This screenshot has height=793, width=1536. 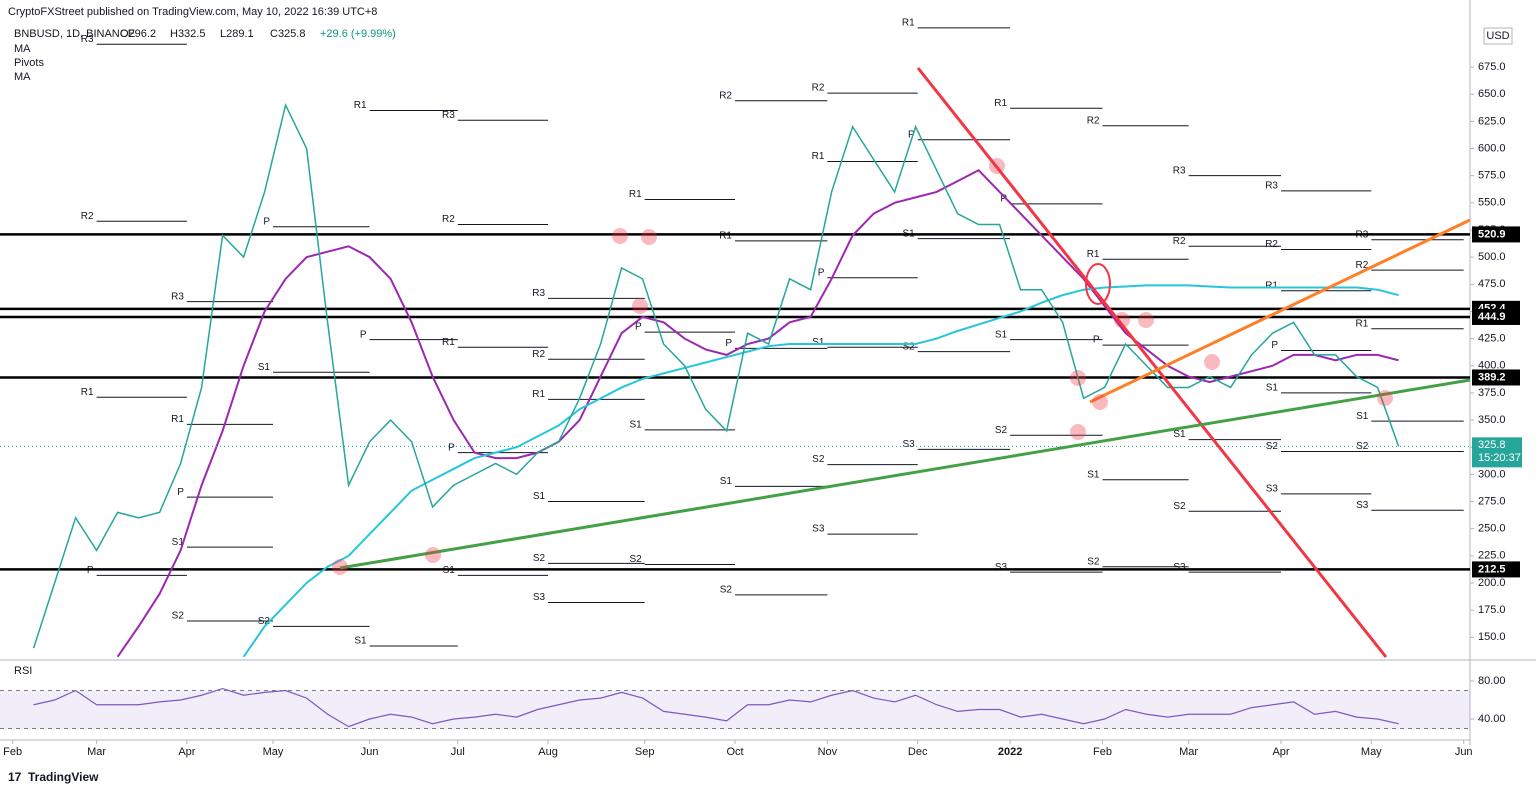 What do you see at coordinates (1492, 366) in the screenshot?
I see `y-tick-label: 400.0` at bounding box center [1492, 366].